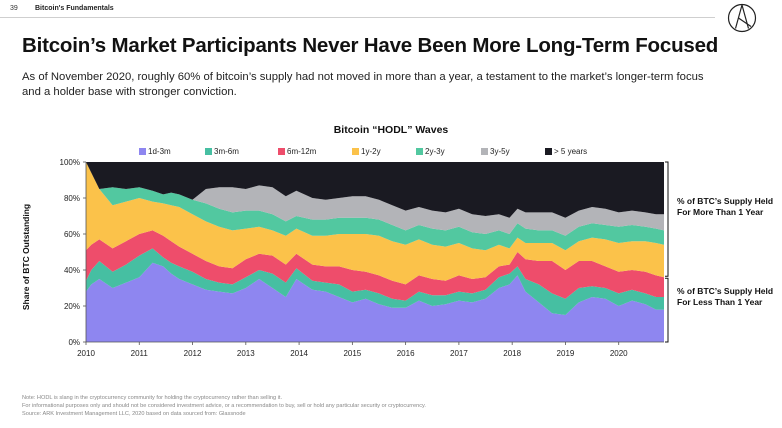 Image resolution: width=782 pixels, height=428 pixels. What do you see at coordinates (86, 353) in the screenshot?
I see `x-tick-label: 2010` at bounding box center [86, 353].